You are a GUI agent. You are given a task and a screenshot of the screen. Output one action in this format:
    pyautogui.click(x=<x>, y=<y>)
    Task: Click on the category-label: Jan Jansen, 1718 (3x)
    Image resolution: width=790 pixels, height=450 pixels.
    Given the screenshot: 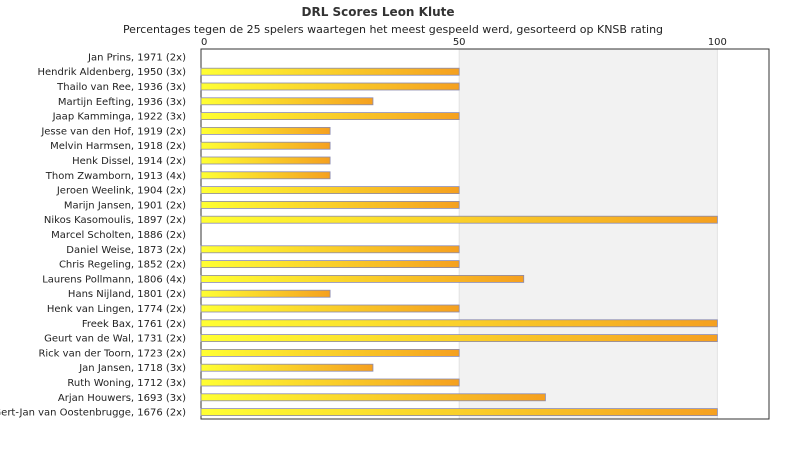 What is the action you would take?
    pyautogui.click(x=132, y=368)
    